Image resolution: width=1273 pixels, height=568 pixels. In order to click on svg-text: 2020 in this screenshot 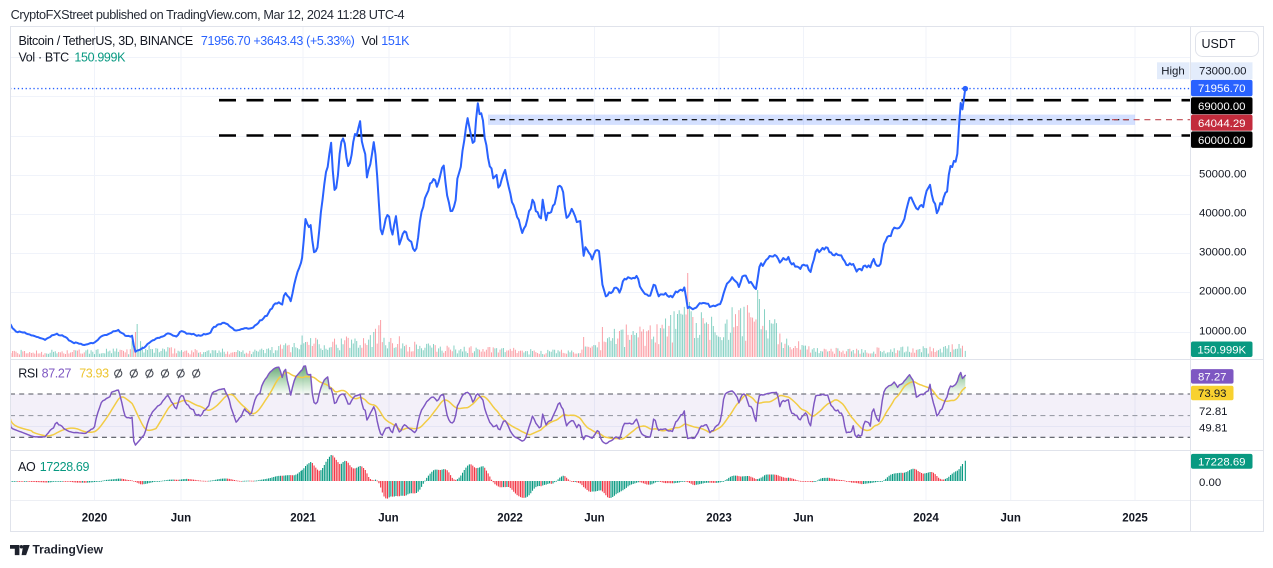, I will do `click(95, 519)`.